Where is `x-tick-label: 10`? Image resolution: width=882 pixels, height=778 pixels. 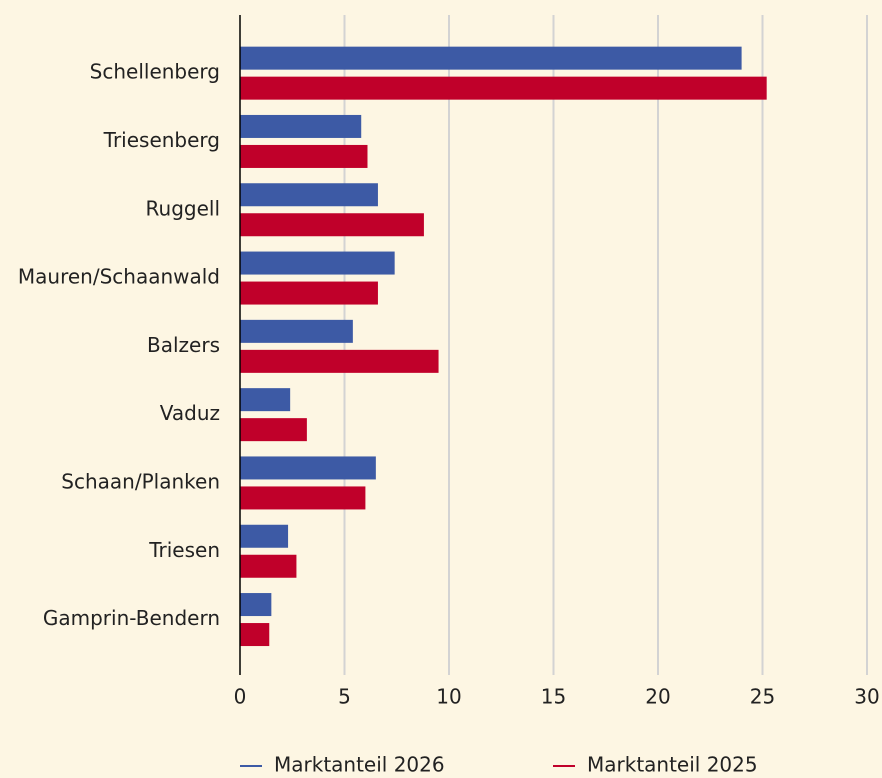 x-tick-label: 10 is located at coordinates (448, 697).